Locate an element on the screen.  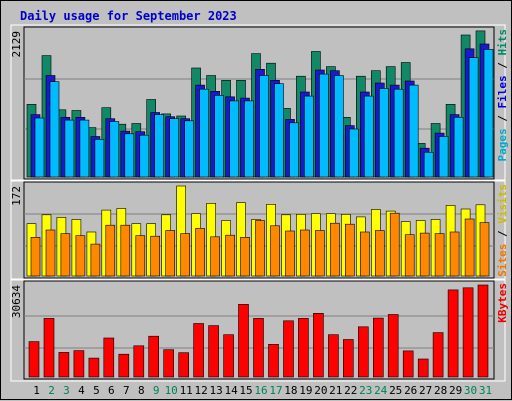
x-tick-label-day-17: 17 is located at coordinates (275, 390).